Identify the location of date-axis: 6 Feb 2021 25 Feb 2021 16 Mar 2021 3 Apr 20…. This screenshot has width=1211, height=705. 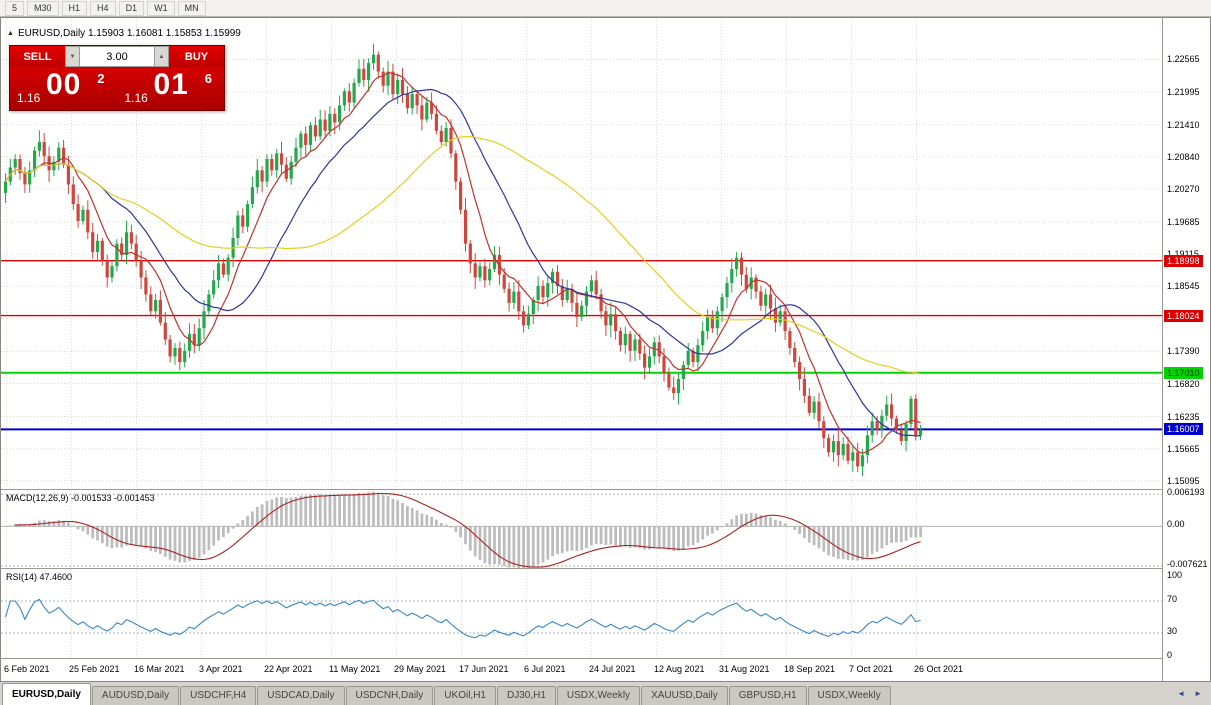
(605, 669).